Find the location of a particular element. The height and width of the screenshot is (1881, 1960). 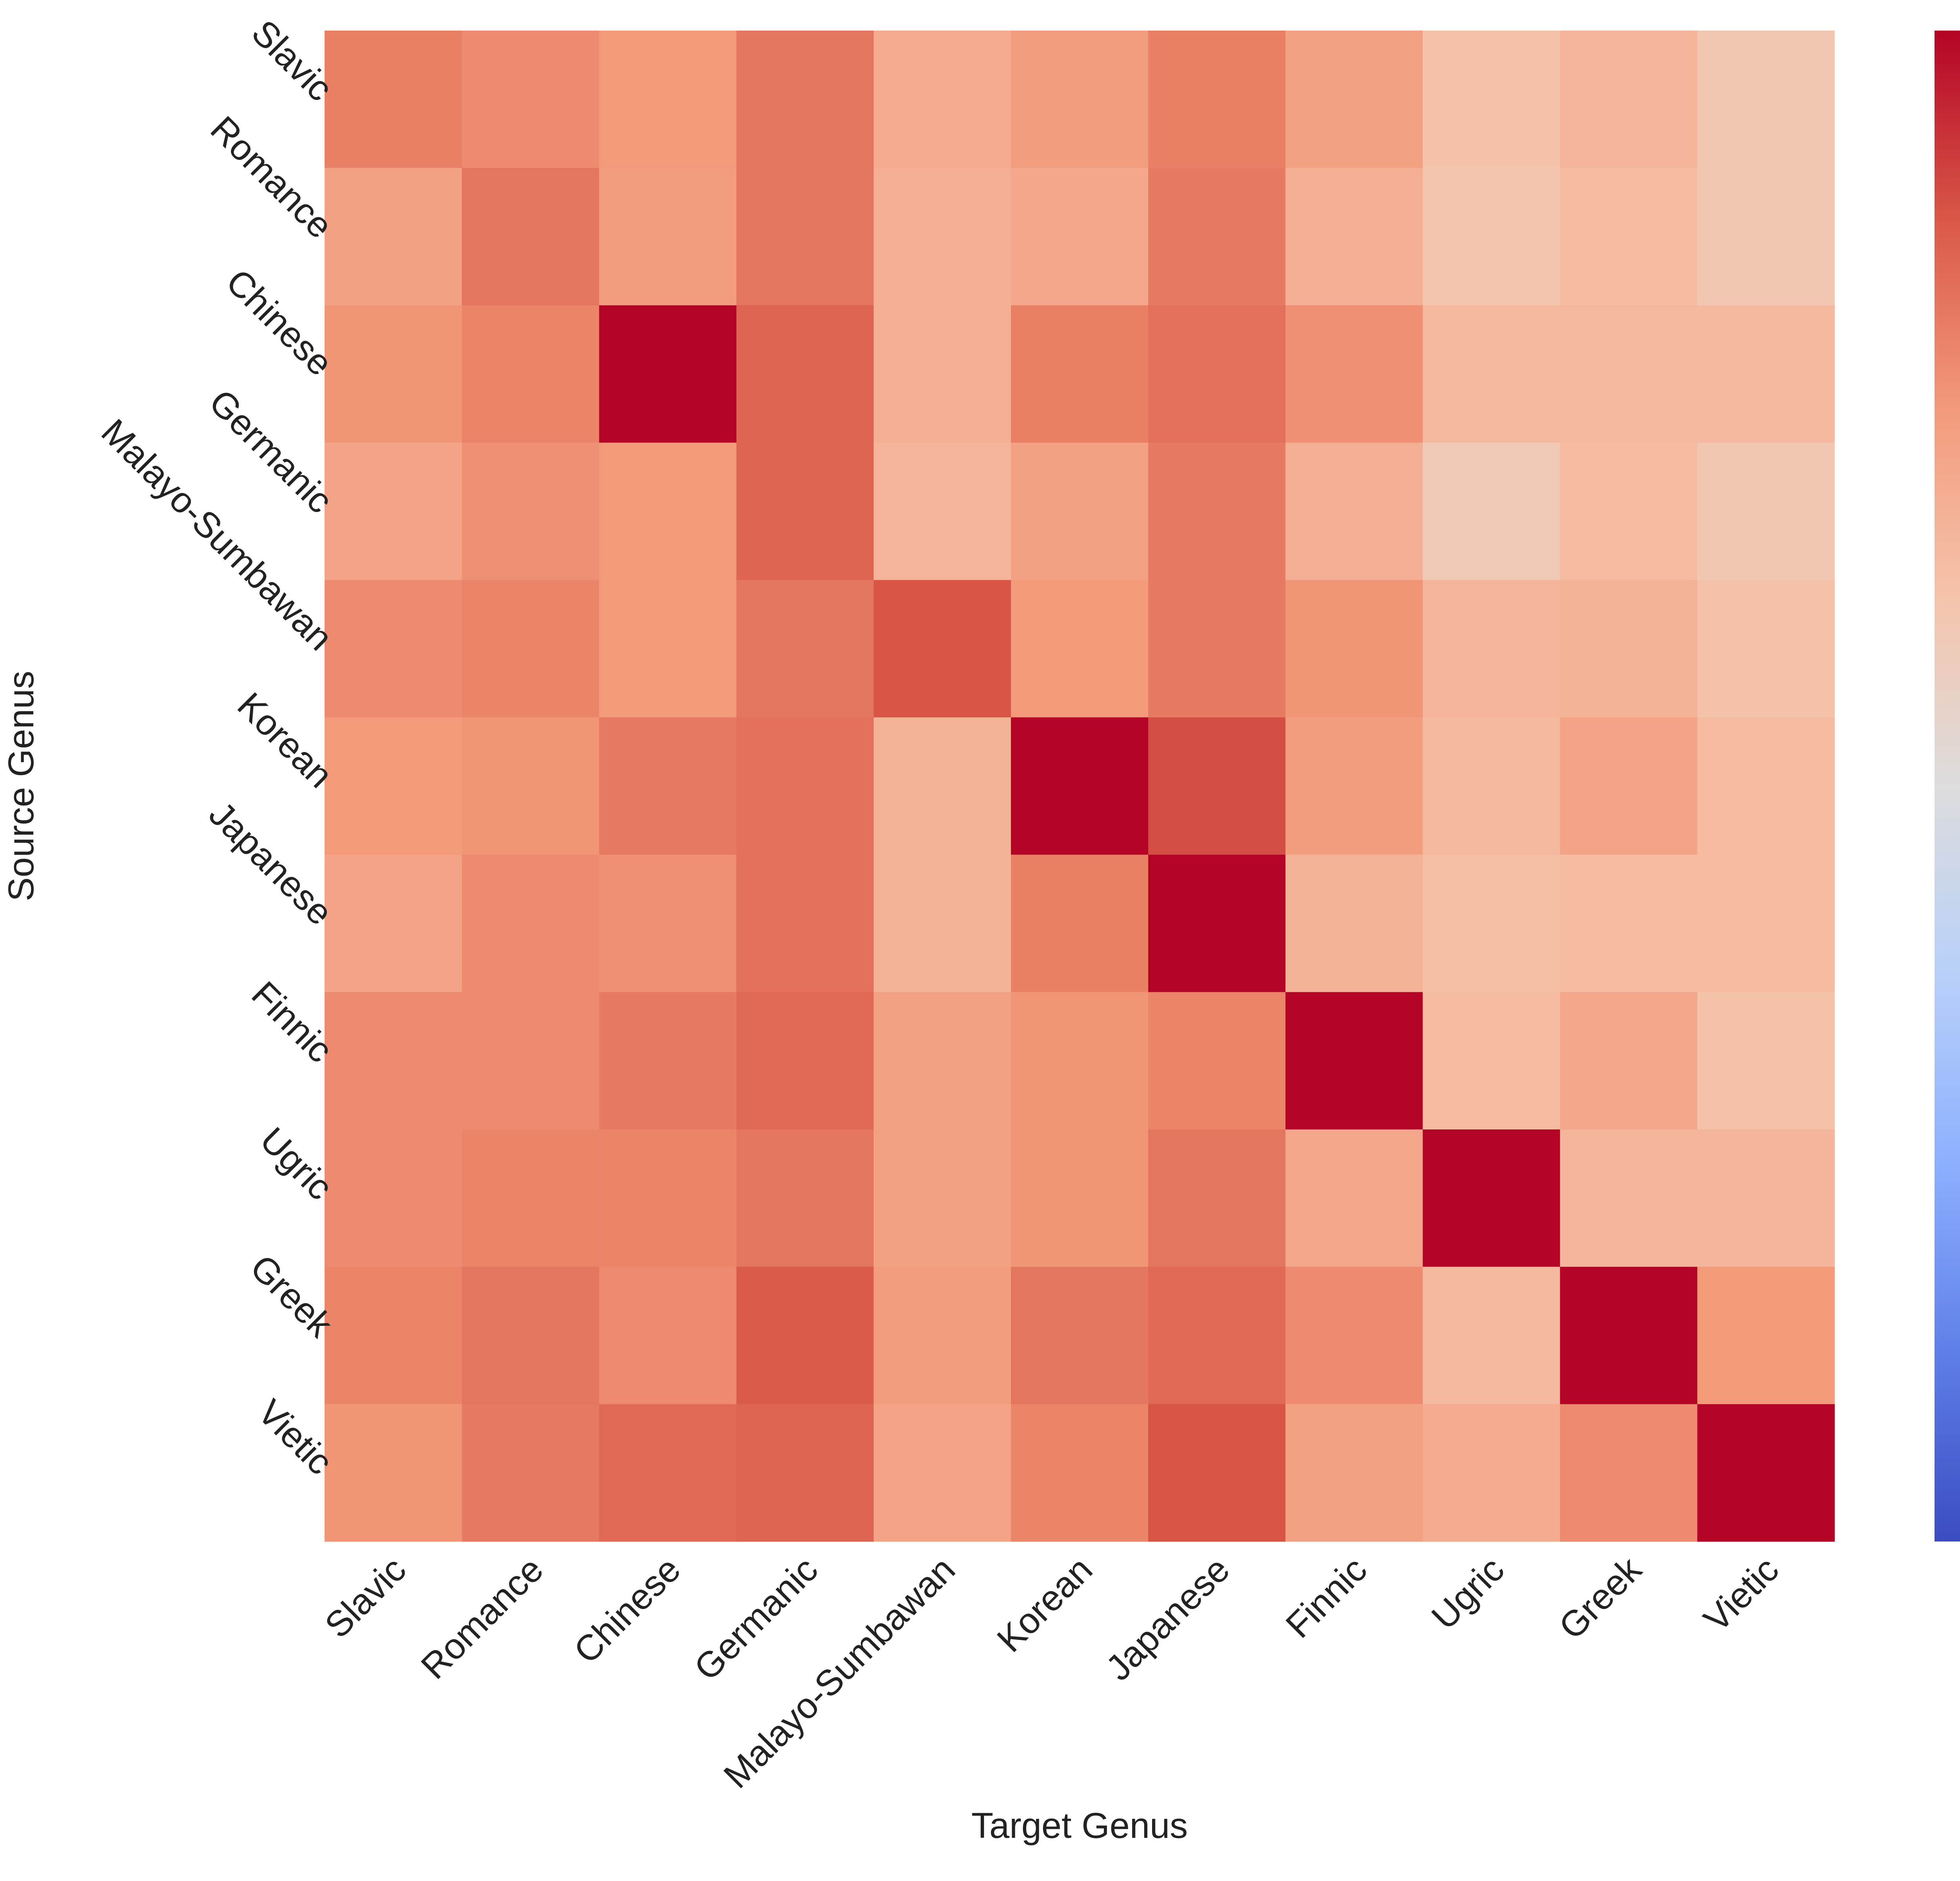

heatmap-cell-Korean-Japanese is located at coordinates (1217, 786).